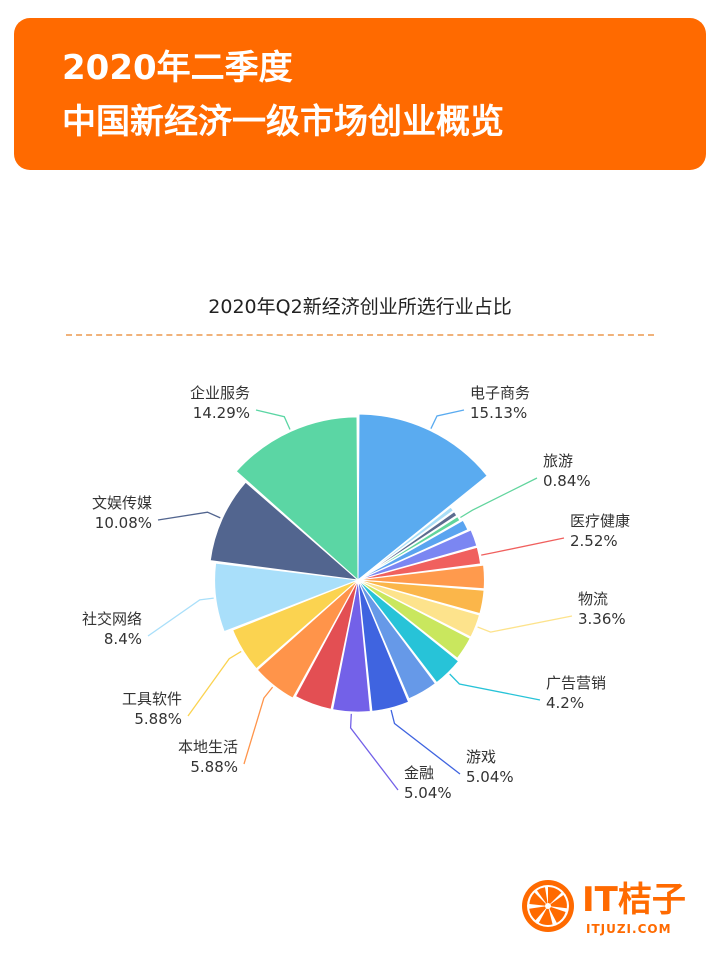 The height and width of the screenshot is (960, 720). Describe the element at coordinates (594, 541) in the screenshot. I see `slice-label-value: 2.52%` at that location.